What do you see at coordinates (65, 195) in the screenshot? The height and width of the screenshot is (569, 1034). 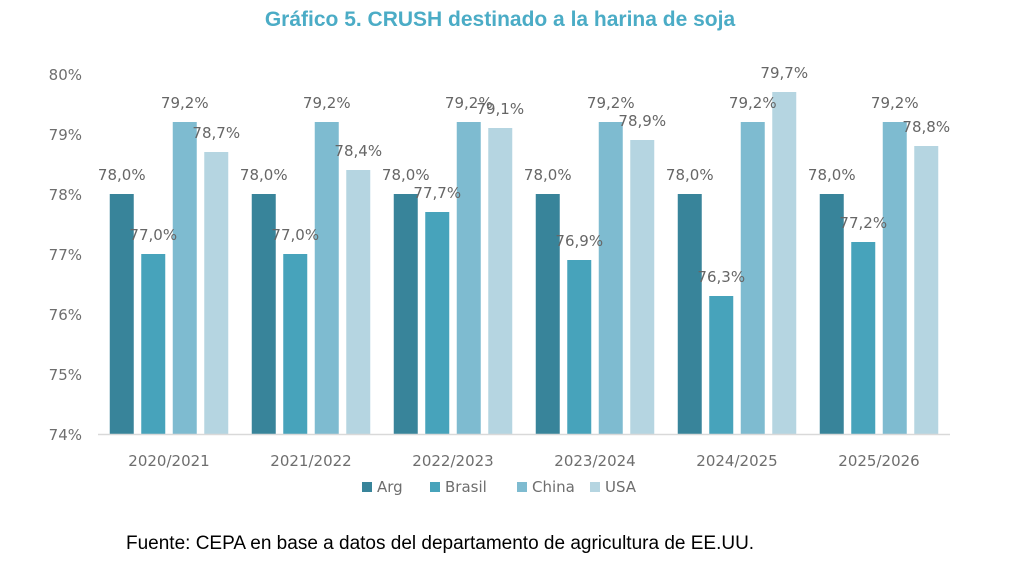 I see `y-tick-label: 78%` at bounding box center [65, 195].